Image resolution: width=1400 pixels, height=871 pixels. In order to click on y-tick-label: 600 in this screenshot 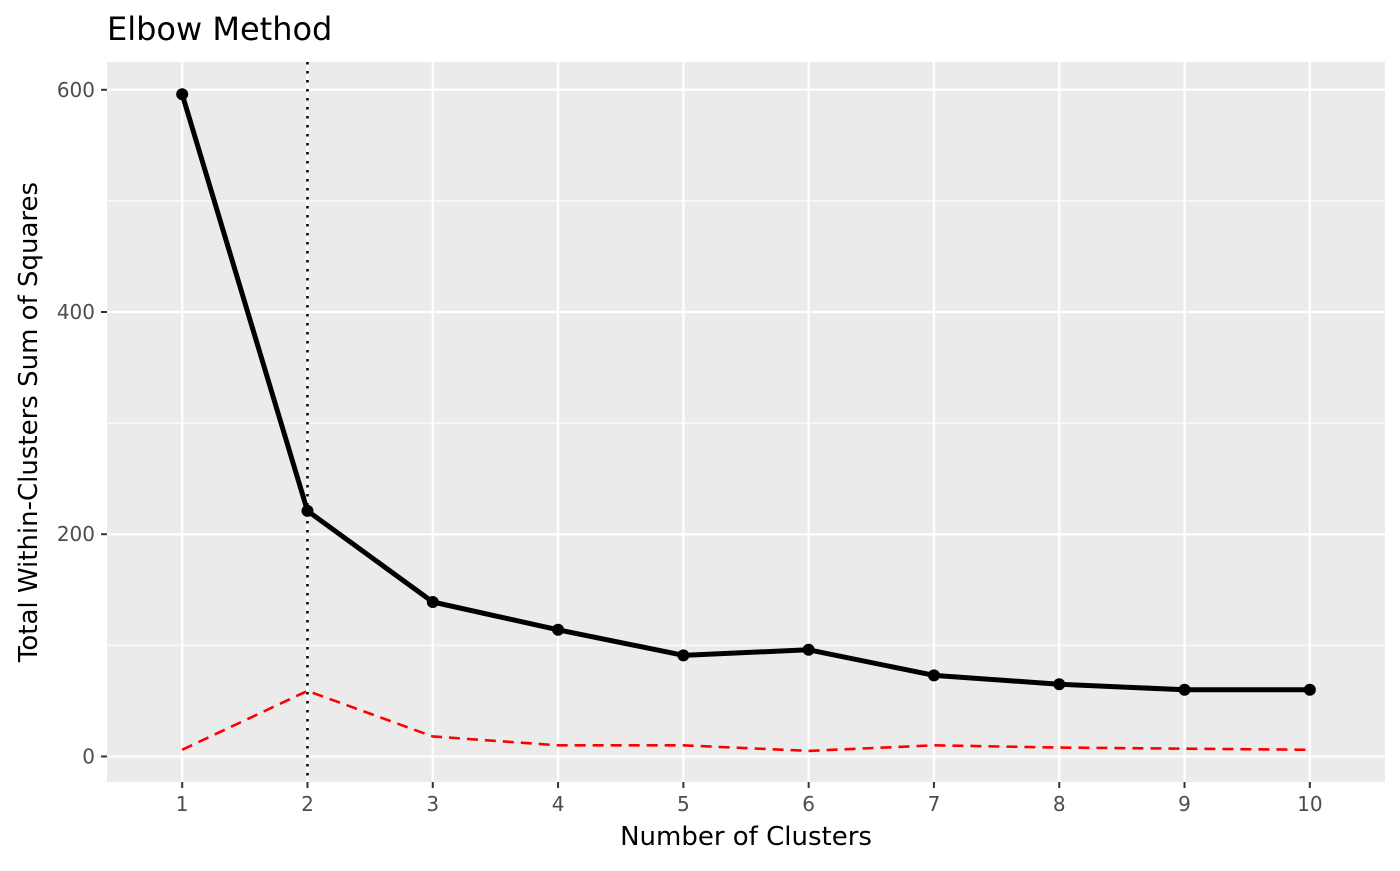, I will do `click(76, 90)`.